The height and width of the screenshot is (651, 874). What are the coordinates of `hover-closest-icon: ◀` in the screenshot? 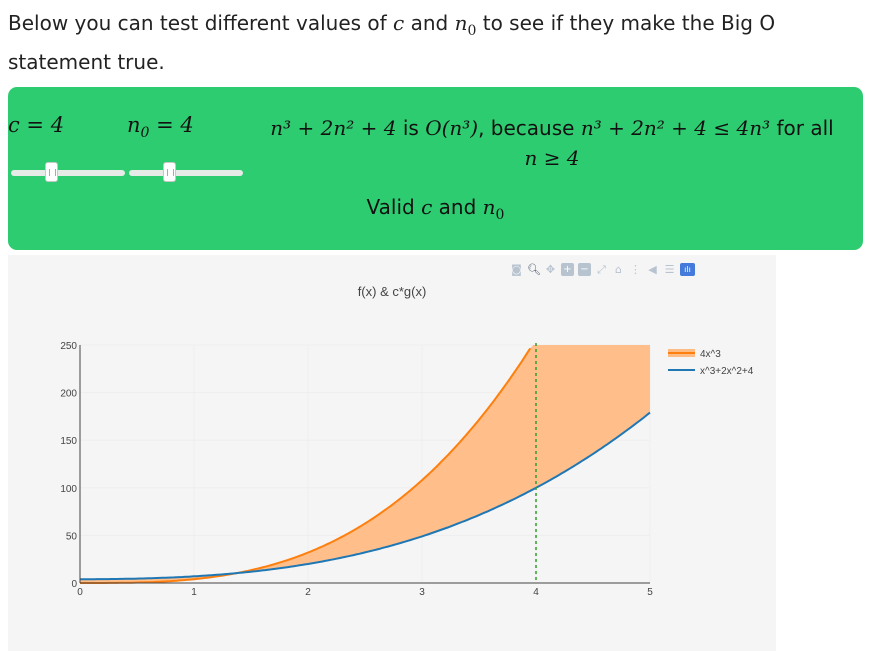 It's located at (652, 269).